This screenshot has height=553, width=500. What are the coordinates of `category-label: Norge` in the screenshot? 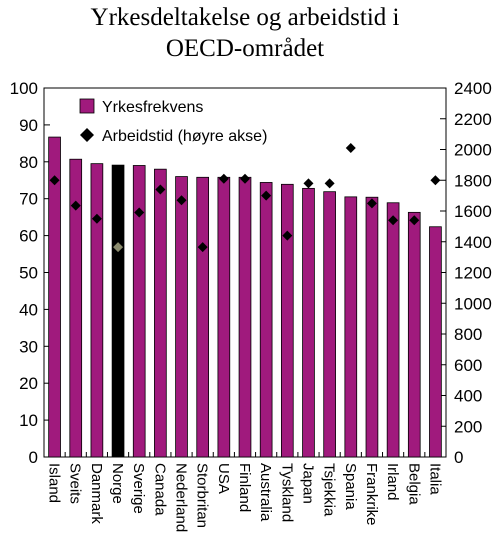 It's located at (117, 483).